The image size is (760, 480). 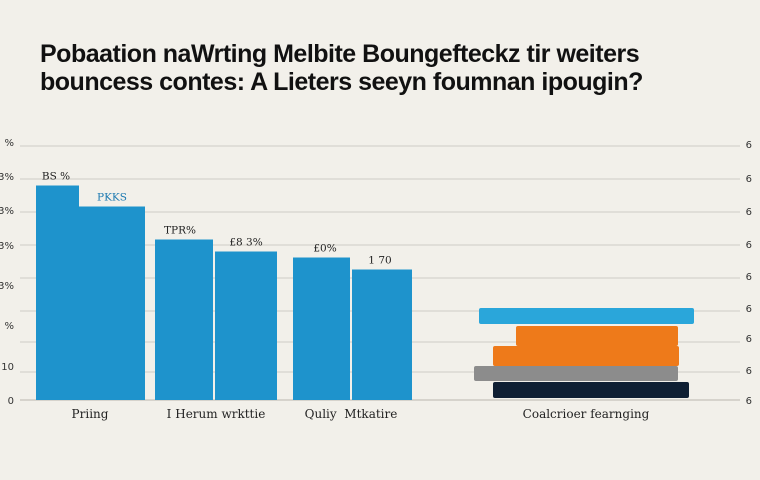 What do you see at coordinates (749, 277) in the screenshot?
I see `y-tick-right-4: 6` at bounding box center [749, 277].